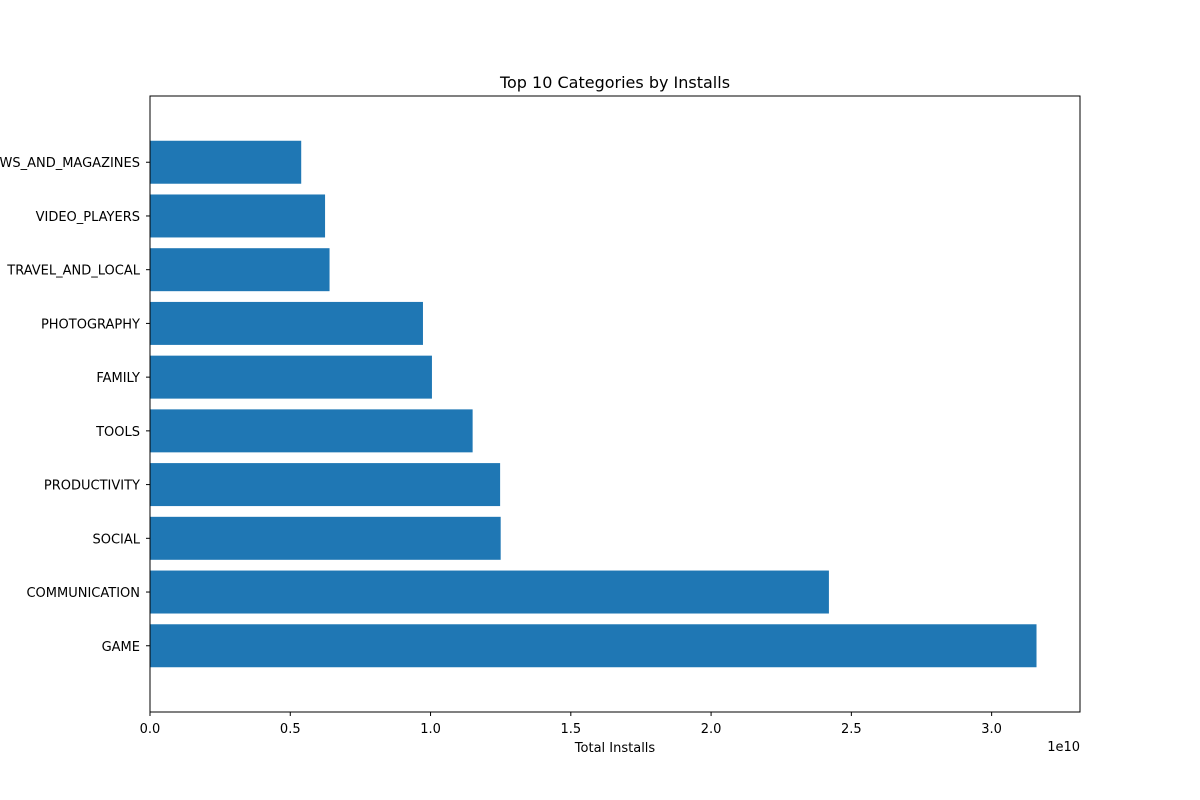 This screenshot has width=1200, height=800. Describe the element at coordinates (593, 646) in the screenshot. I see `bar-game` at that location.